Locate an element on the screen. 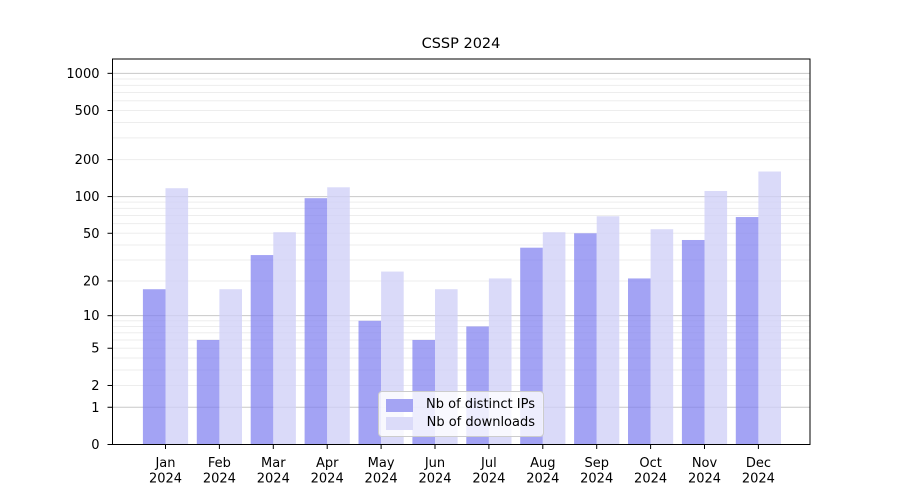 The image size is (900, 500). x-tick-label: Jan 2024 is located at coordinates (165, 471).